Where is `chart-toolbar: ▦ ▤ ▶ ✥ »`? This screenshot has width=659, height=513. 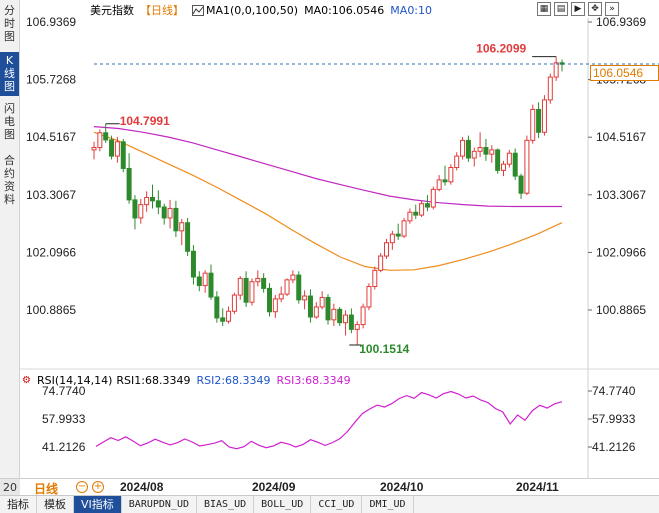 chart-toolbar: ▦ ▤ ▶ ✥ » is located at coordinates (578, 9).